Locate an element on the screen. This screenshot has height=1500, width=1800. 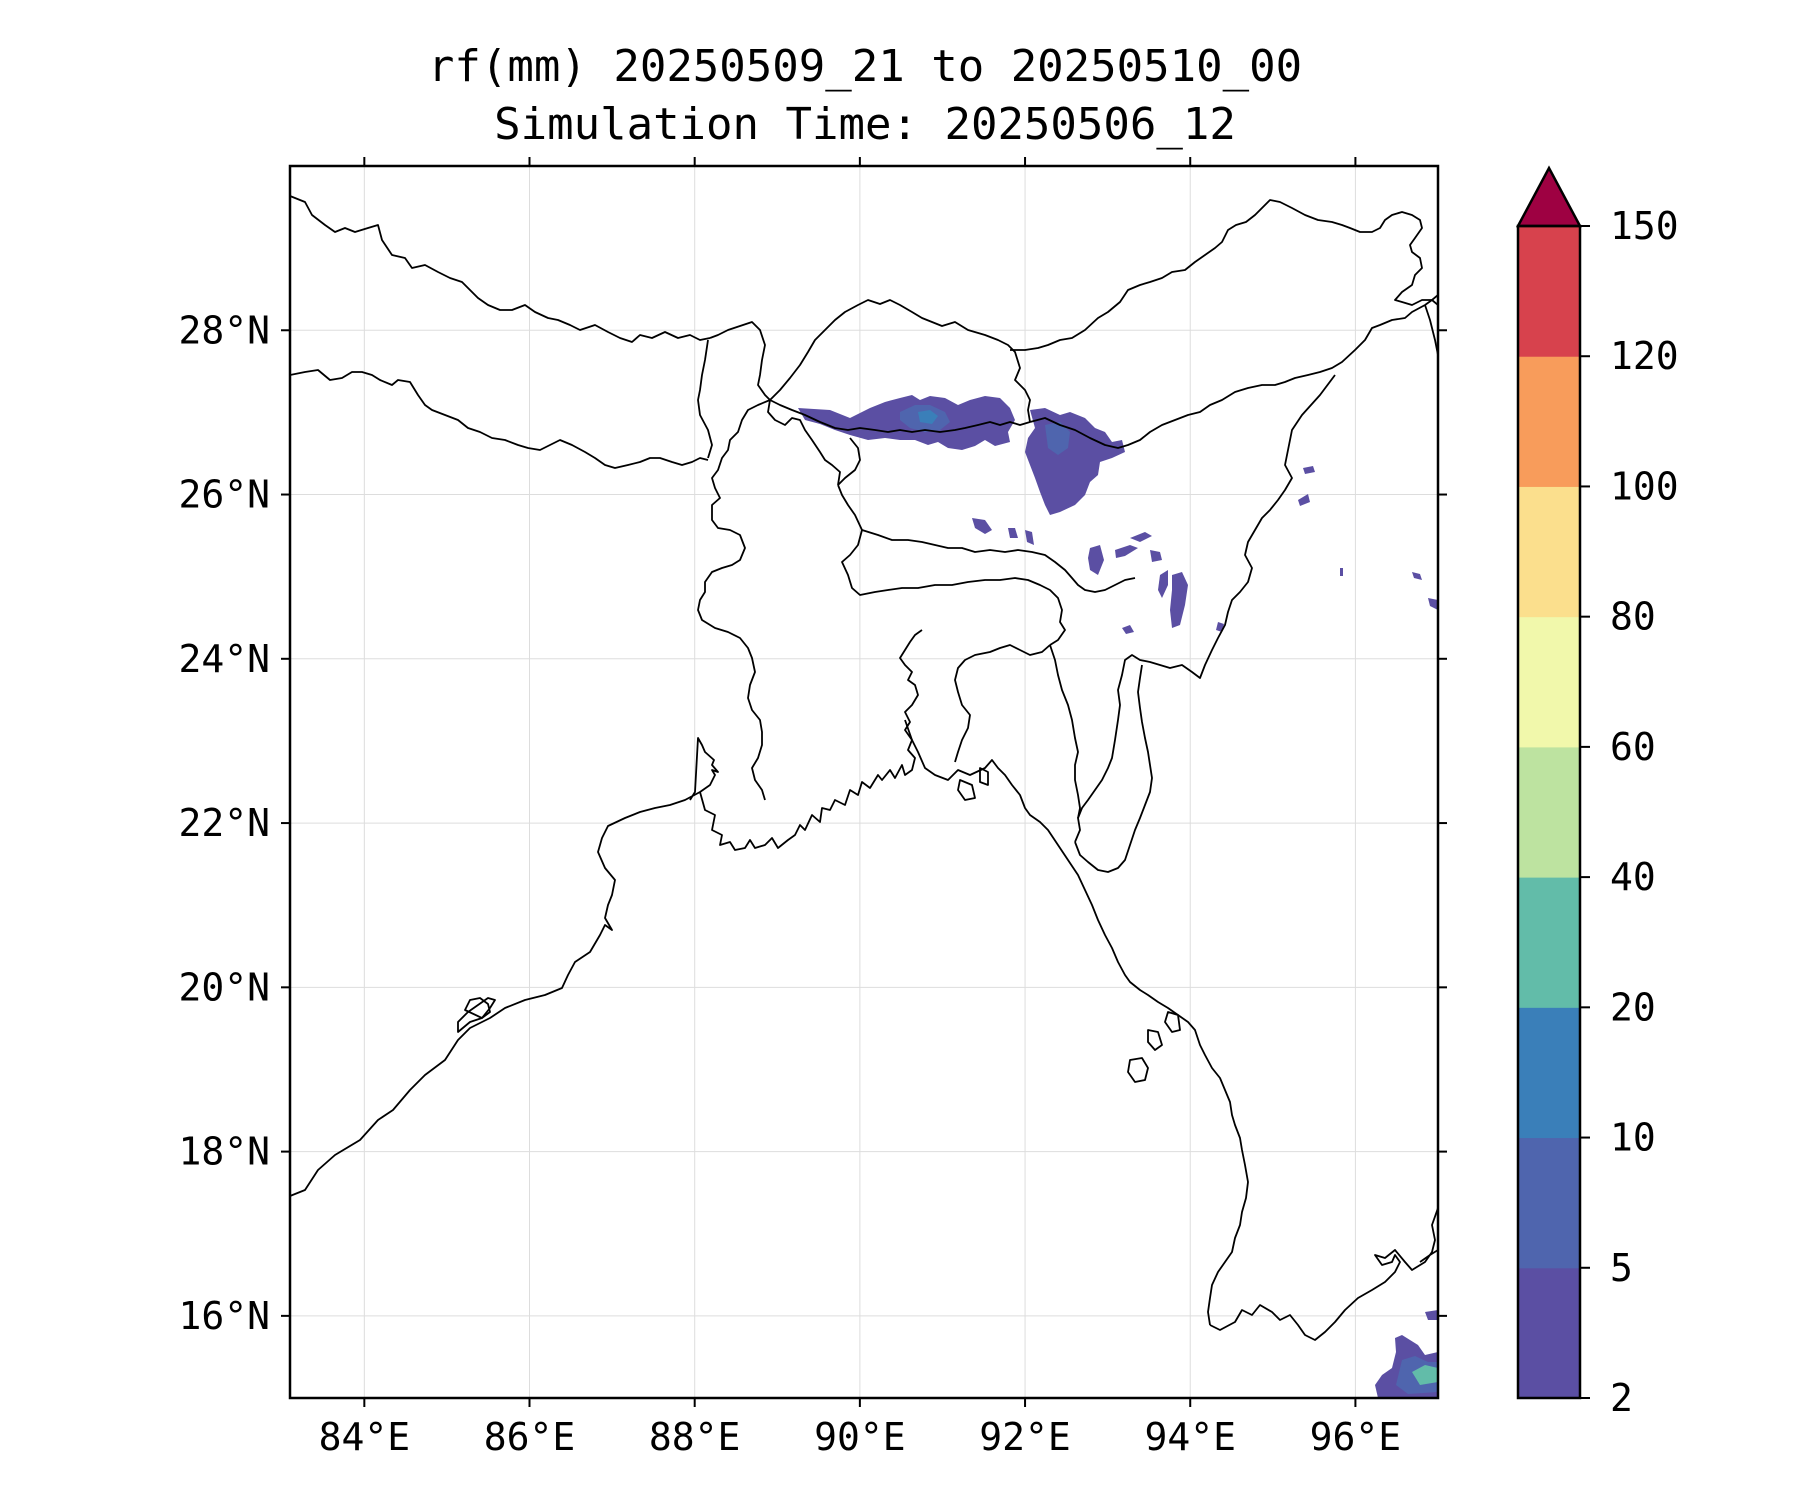
border-india-myanmar is located at coordinates (1205, 608).